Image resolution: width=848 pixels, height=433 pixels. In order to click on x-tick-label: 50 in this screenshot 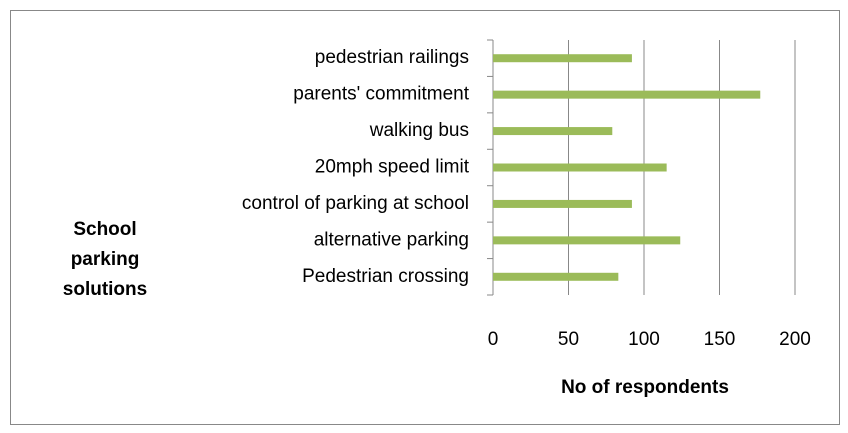, I will do `click(568, 339)`.